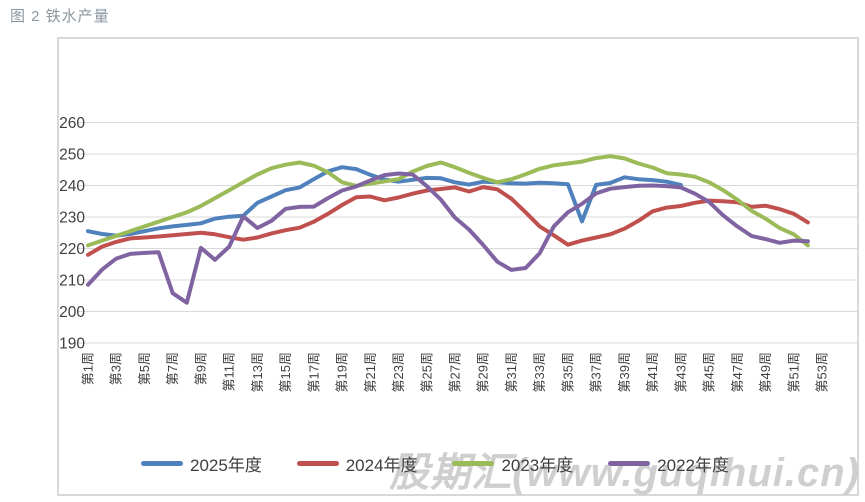 Image resolution: width=865 pixels, height=502 pixels. What do you see at coordinates (342, 372) in the screenshot?
I see `x-axis-tick-label: 第19周` at bounding box center [342, 372].